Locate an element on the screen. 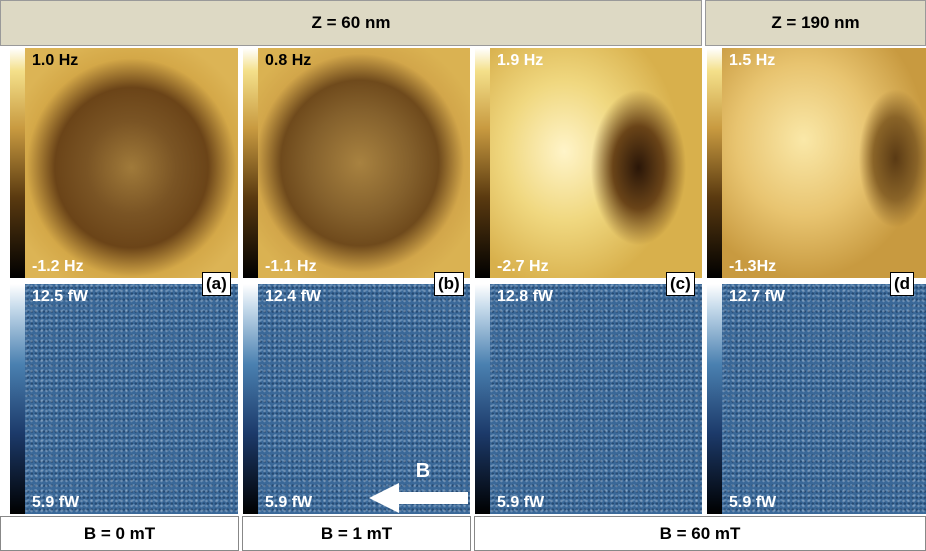 The height and width of the screenshot is (551, 926). scale-min: -1.3Hz is located at coordinates (753, 266).